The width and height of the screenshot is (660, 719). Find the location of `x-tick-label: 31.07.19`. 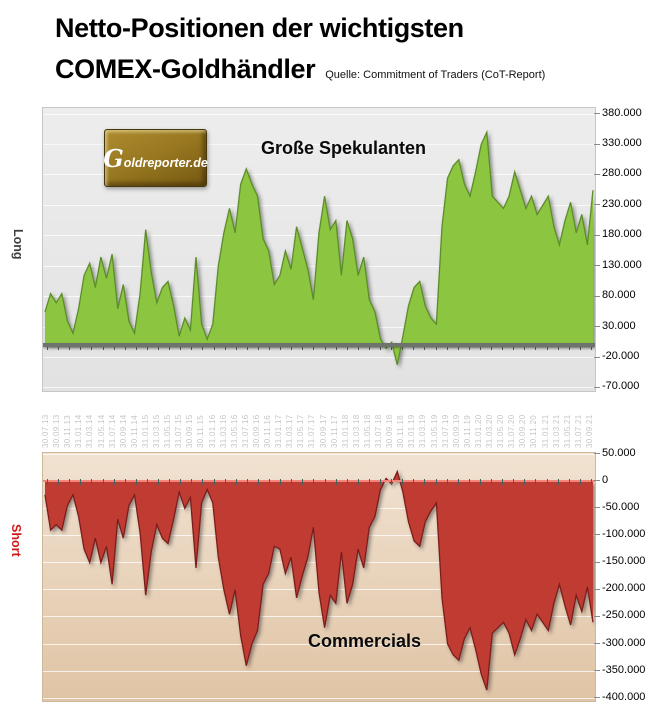

x-tick-label: 31.07.19 is located at coordinates (445, 431).